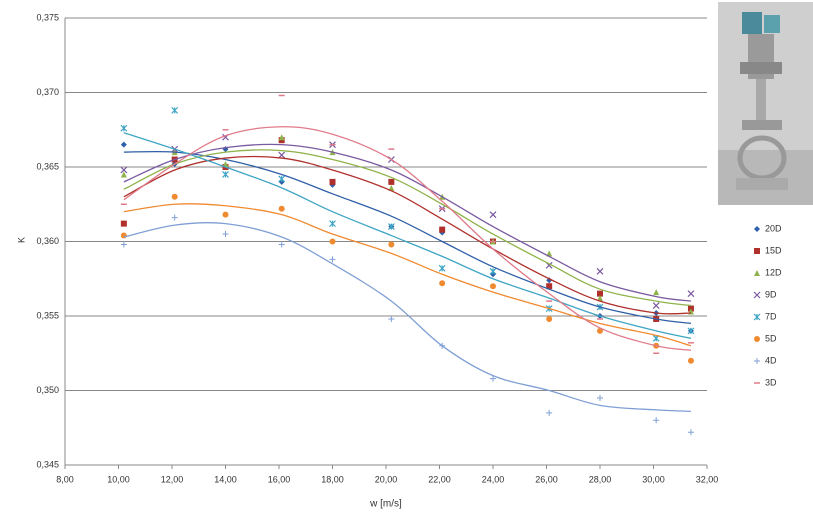  What do you see at coordinates (771, 338) in the screenshot?
I see `legend-label: 5D` at bounding box center [771, 338].